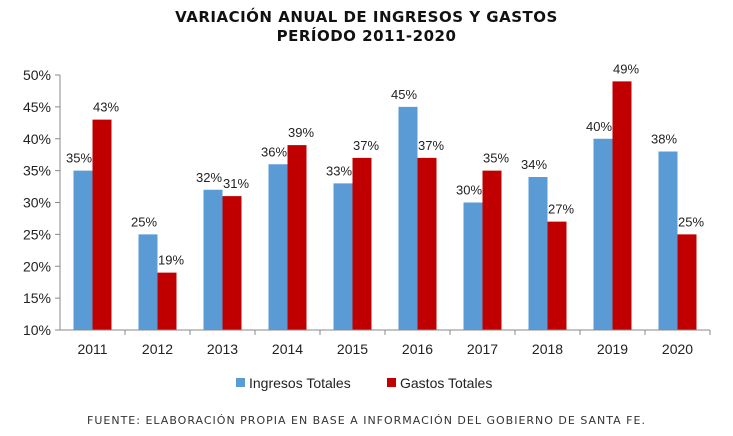 Image resolution: width=733 pixels, height=436 pixels. What do you see at coordinates (171, 260) in the screenshot?
I see `data-label: 19%` at bounding box center [171, 260].